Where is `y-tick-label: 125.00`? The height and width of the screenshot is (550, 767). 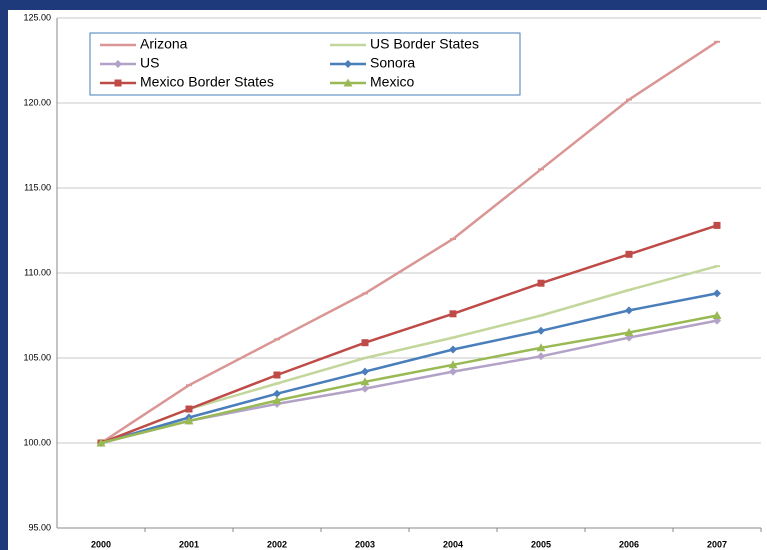 y-tick-label: 125.00 is located at coordinates (37, 17).